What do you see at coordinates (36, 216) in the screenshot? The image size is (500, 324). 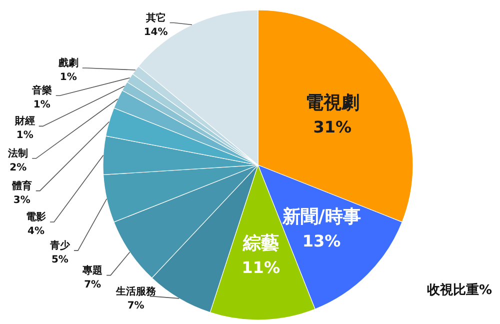 I see `slice-label: 電影` at bounding box center [36, 216].